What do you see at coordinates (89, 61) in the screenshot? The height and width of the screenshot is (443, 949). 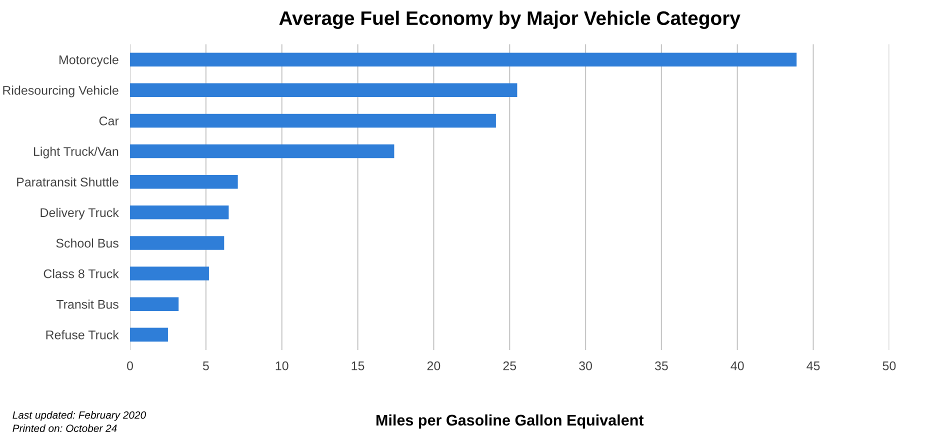 I see `y-tick-label: Motorcycle` at bounding box center [89, 61].